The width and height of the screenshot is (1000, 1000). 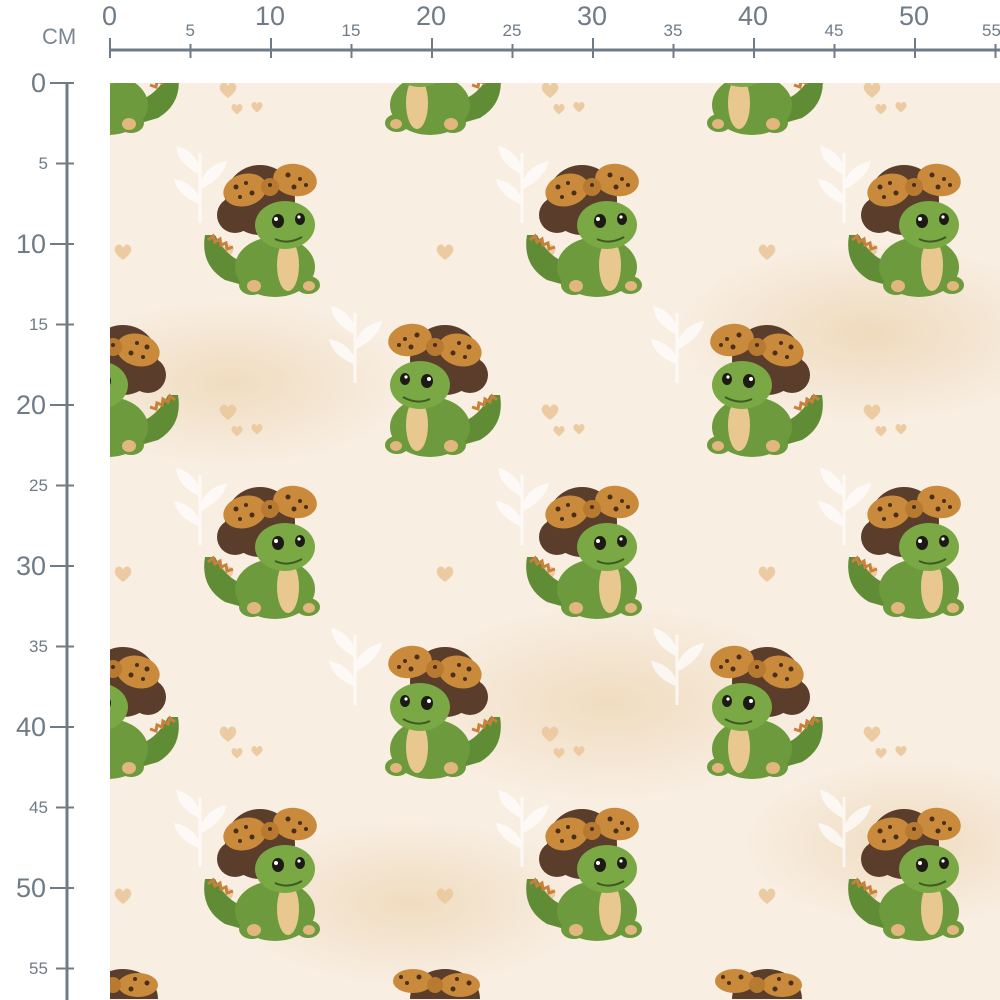 I want to click on h-ruler-label: 0, so click(x=110, y=16).